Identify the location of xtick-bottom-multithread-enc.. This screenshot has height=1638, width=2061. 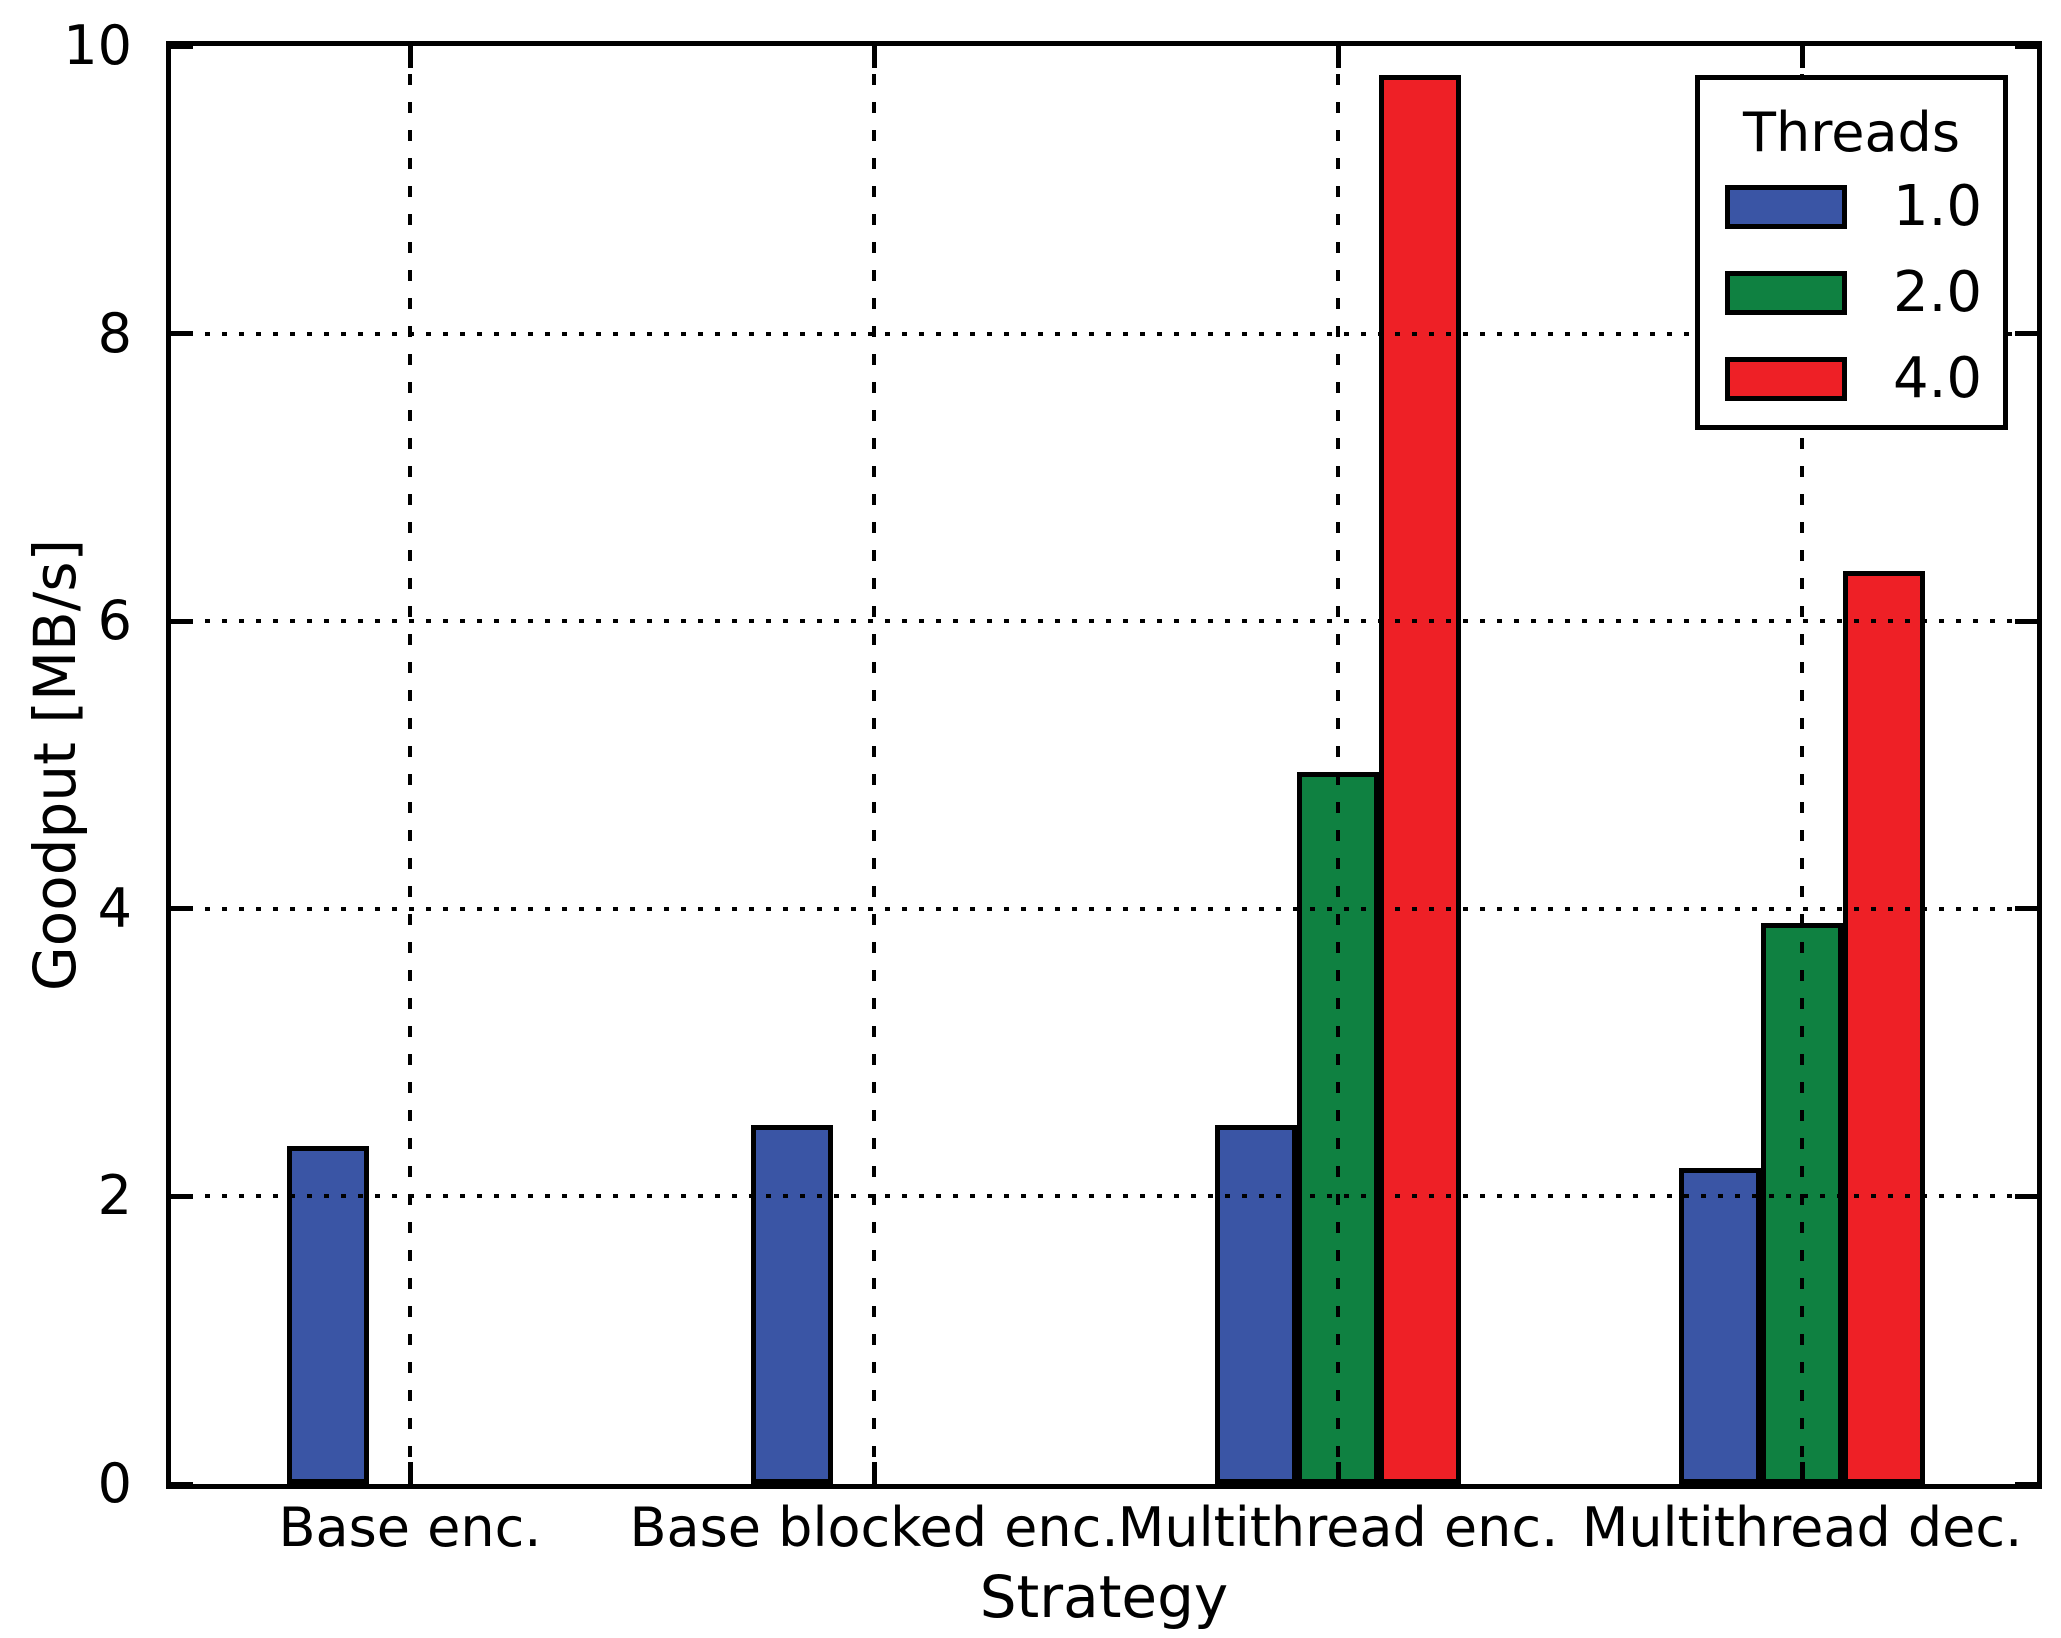
(1338, 1473).